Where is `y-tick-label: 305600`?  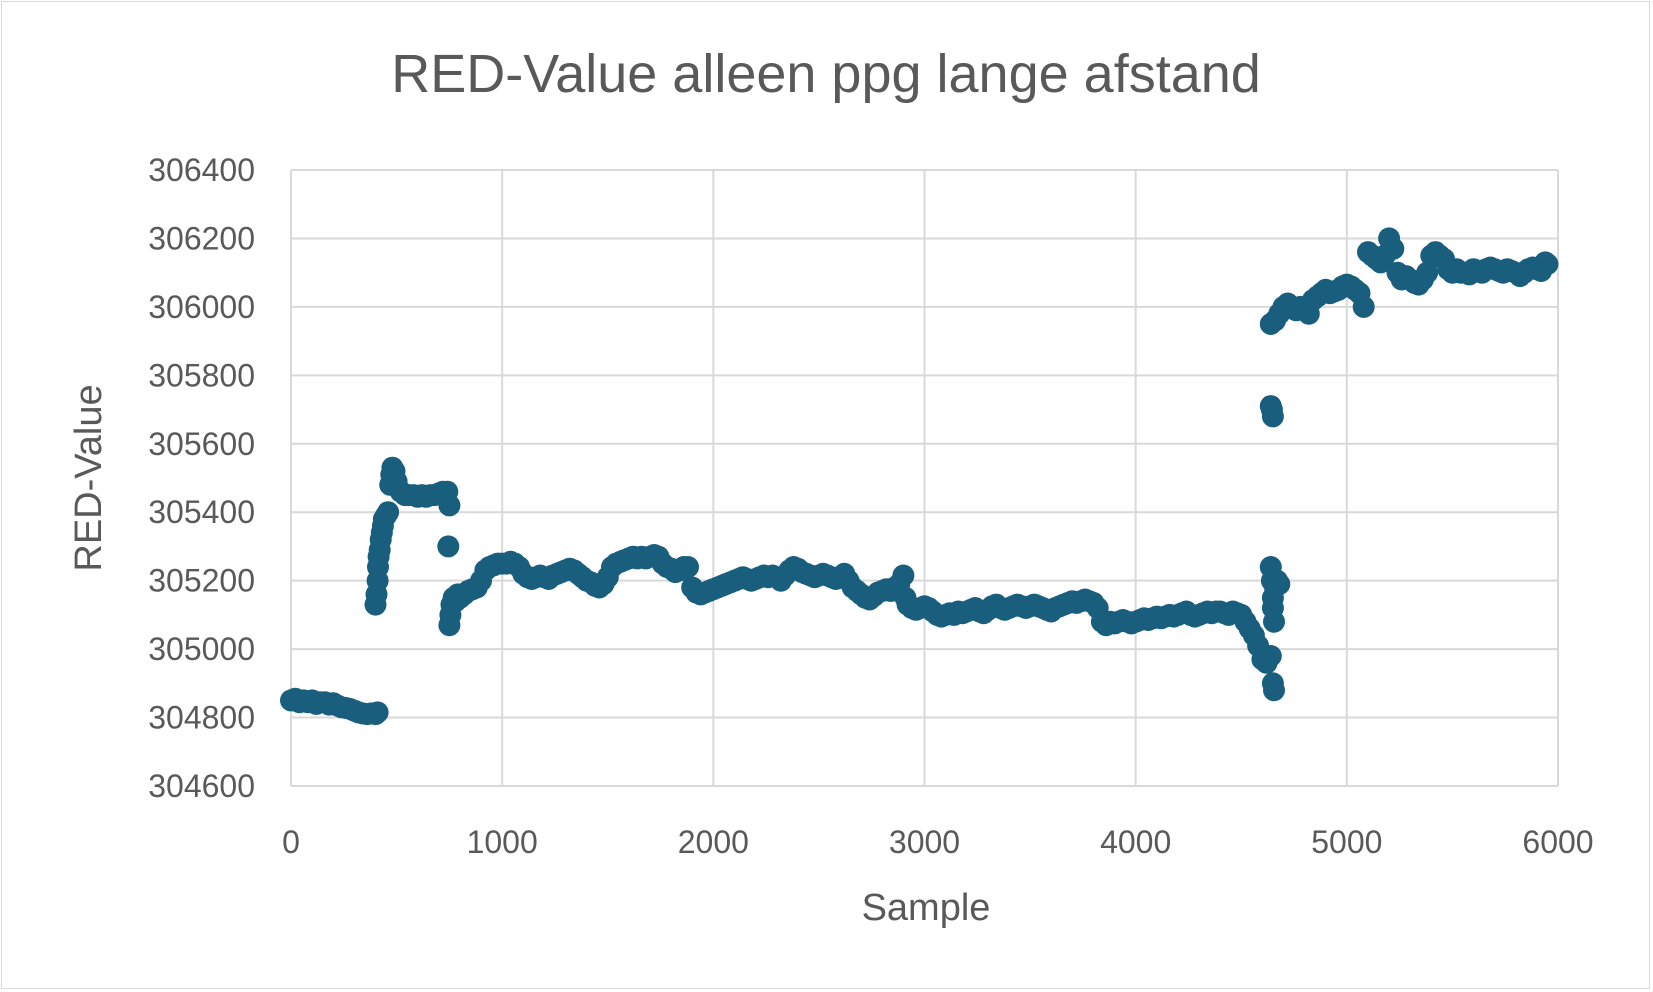
y-tick-label: 305600 is located at coordinates (201, 444).